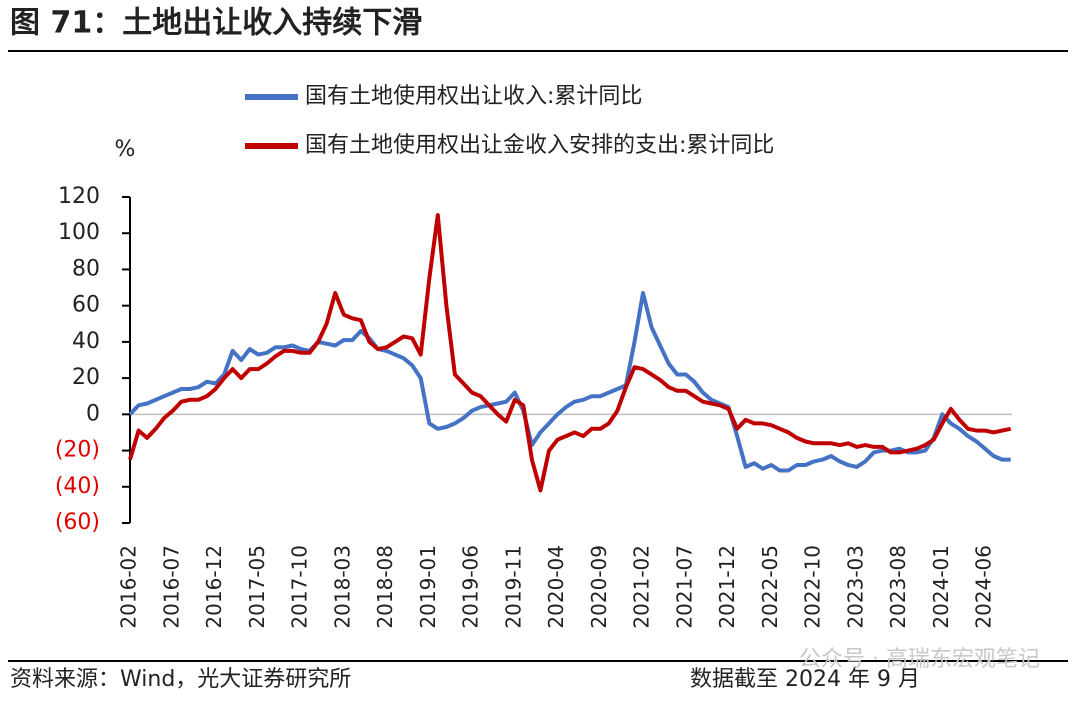 The image size is (1074, 703). Describe the element at coordinates (342, 587) in the screenshot. I see `x-tick-label: 2018-03` at that location.